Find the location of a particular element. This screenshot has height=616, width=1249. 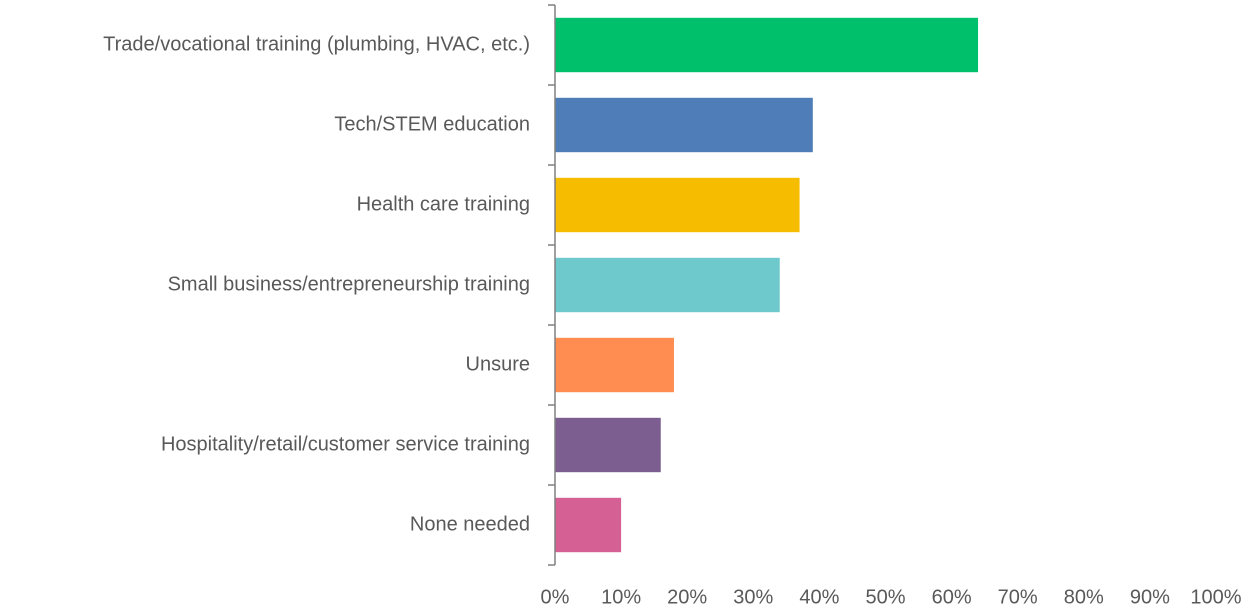

y-tick-label: Unsure is located at coordinates (498, 364).